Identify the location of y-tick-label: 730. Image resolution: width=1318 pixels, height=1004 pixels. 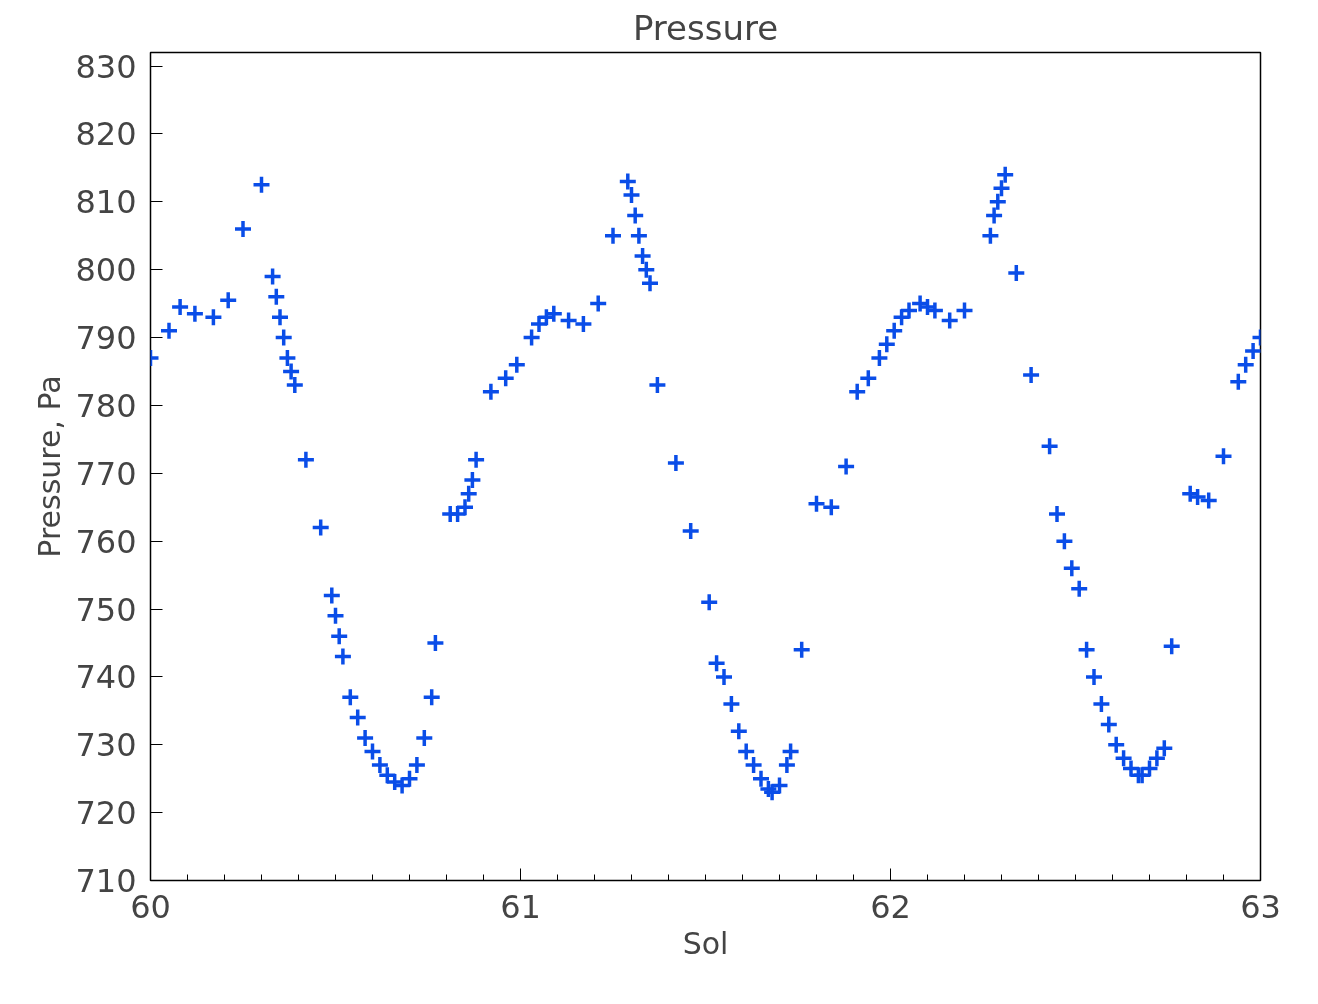
(106, 745).